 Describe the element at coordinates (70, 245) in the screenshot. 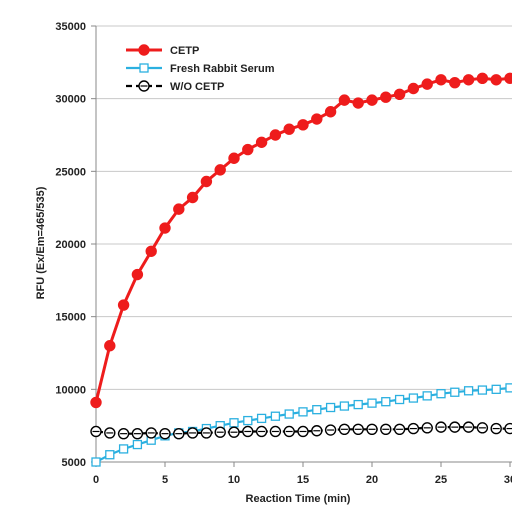

I see `y-tick-label: 20000` at that location.